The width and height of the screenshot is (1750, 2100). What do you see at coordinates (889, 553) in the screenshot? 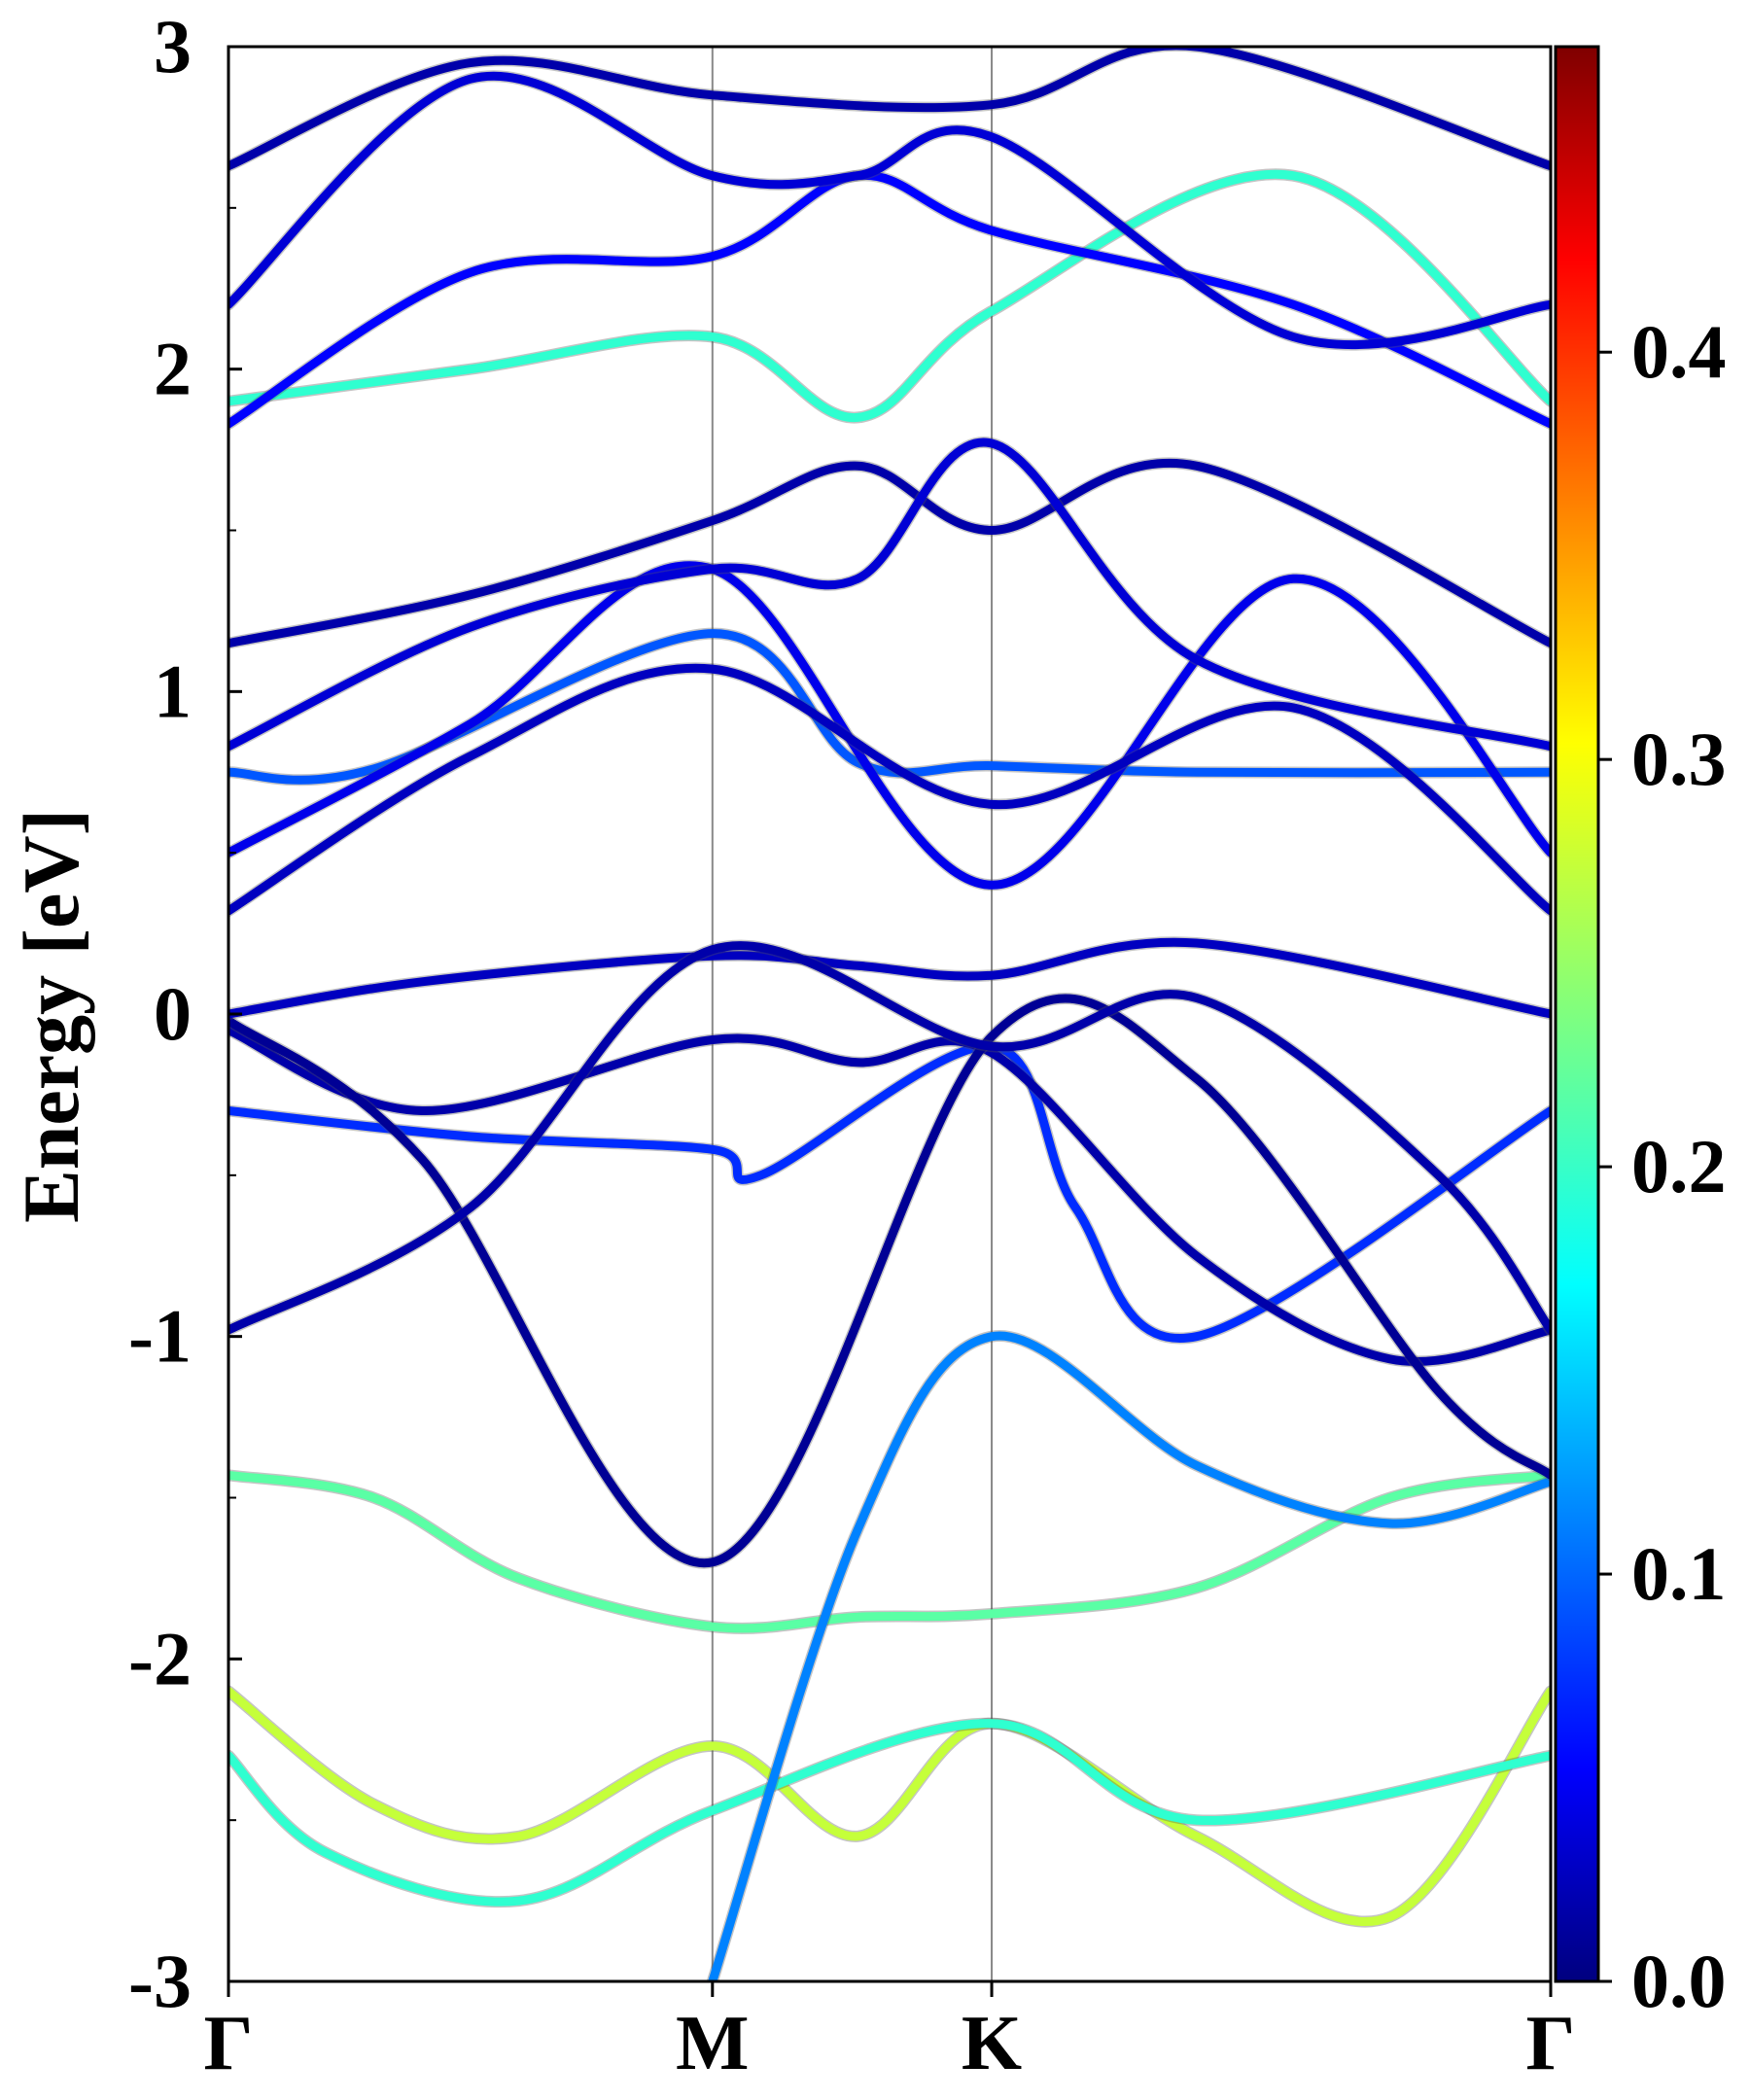
I see `band-line-13-color` at bounding box center [889, 553].